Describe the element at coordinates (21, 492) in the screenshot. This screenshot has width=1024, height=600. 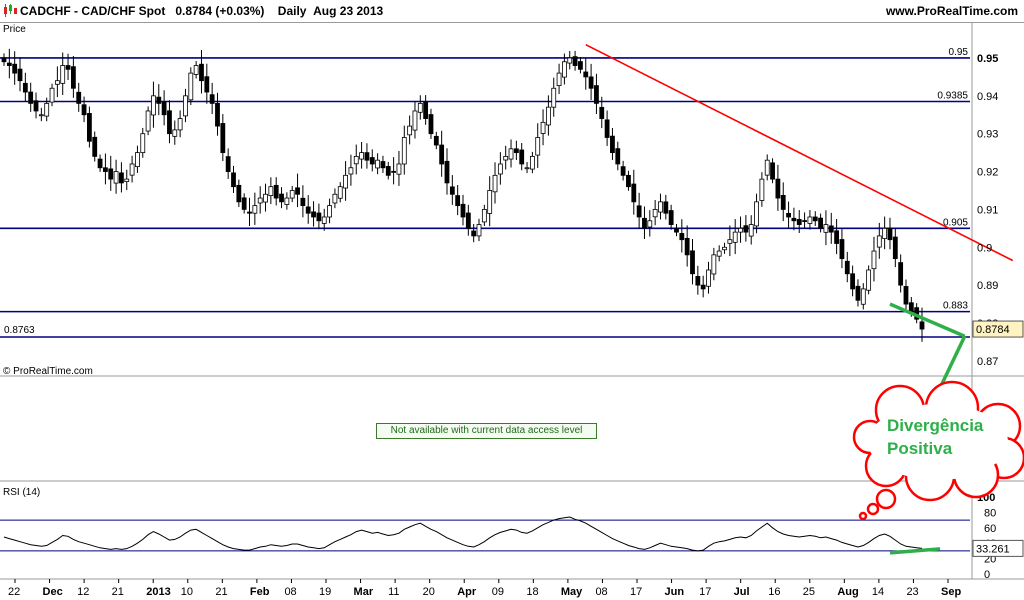
I see `rsi-panel-label: RSI (14)` at that location.